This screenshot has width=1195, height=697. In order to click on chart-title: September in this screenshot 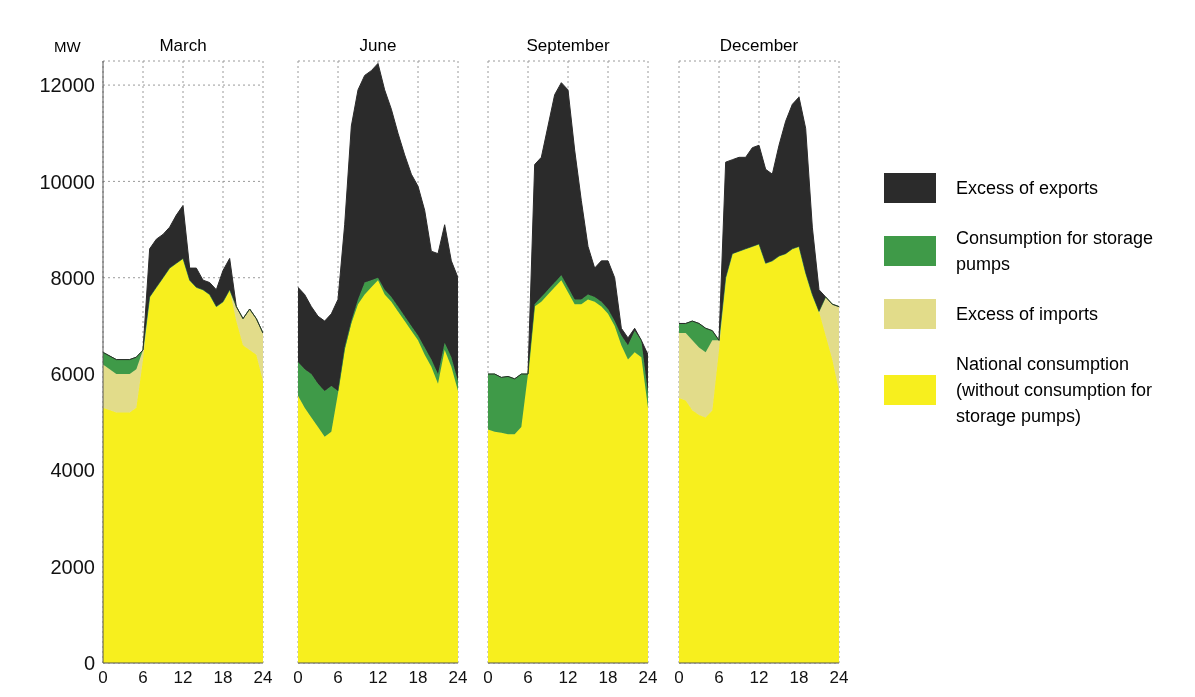, I will do `click(568, 46)`.